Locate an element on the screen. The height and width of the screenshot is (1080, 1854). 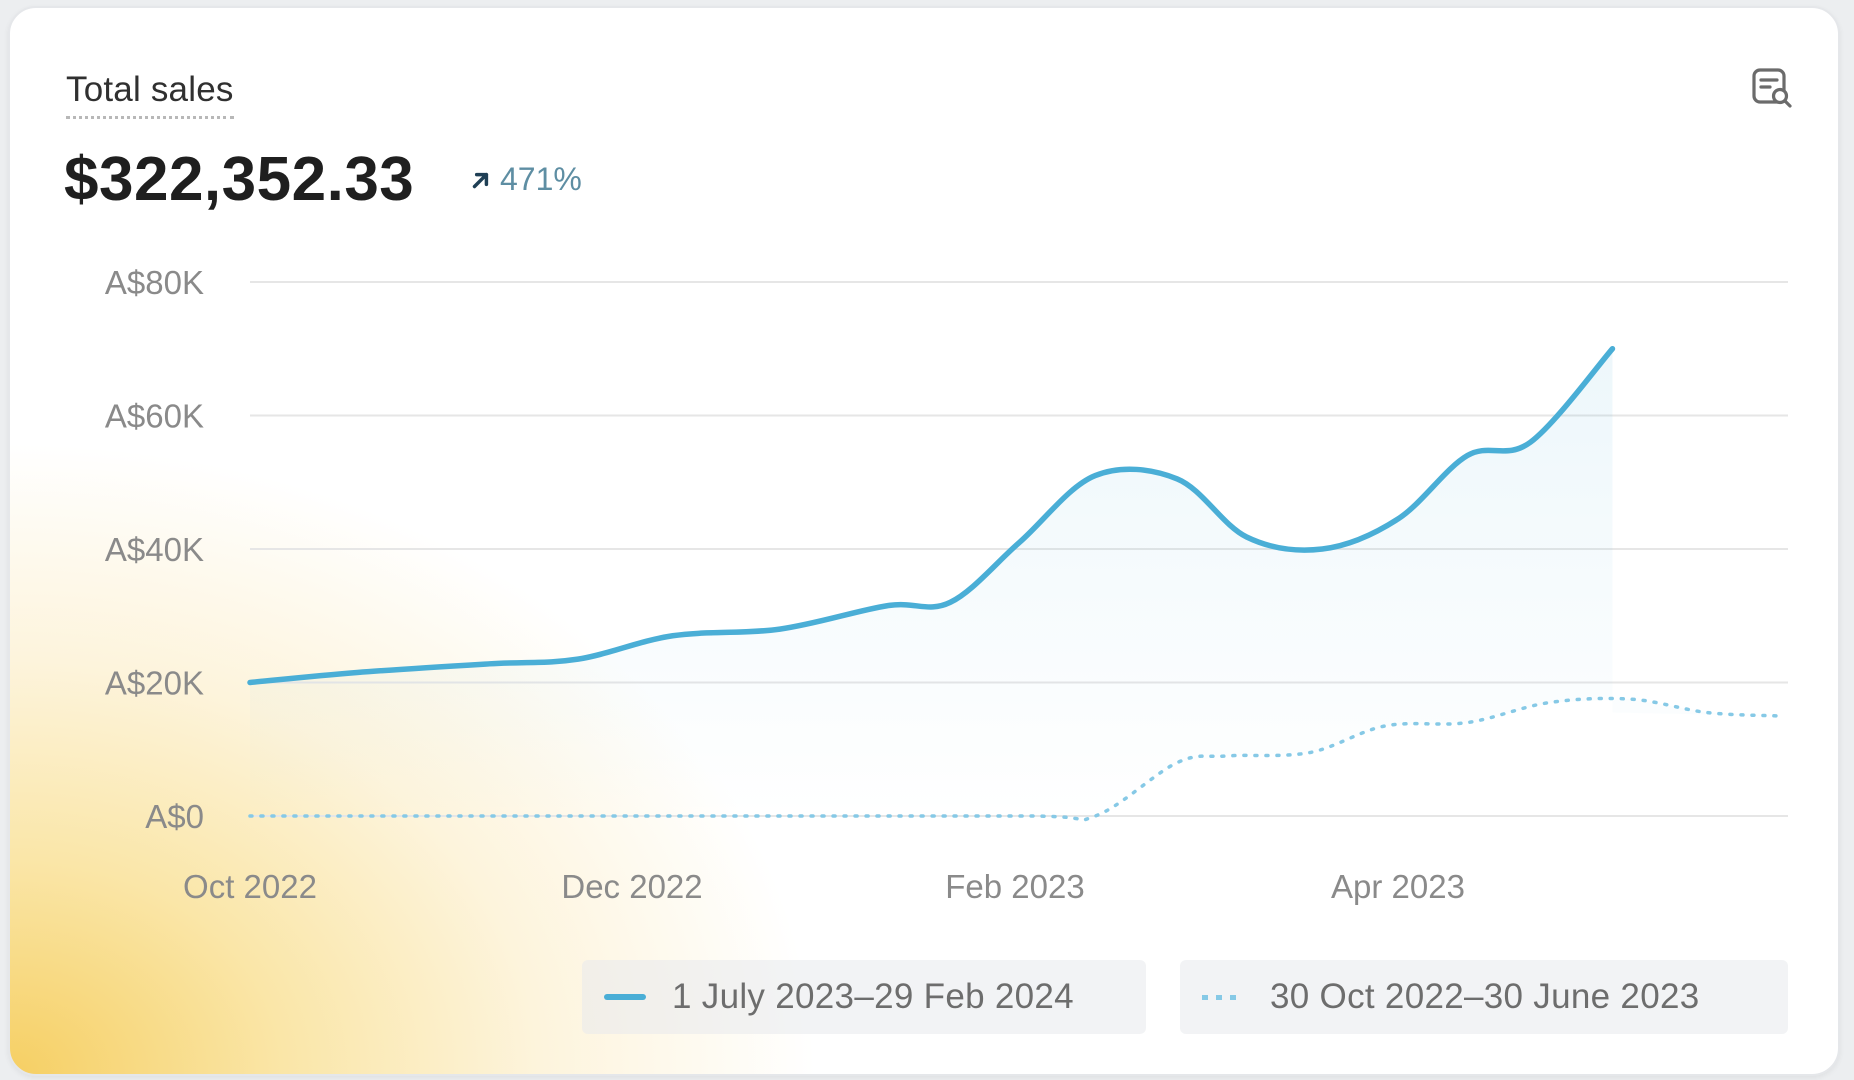
x-tick-label: Feb 2023 is located at coordinates (1014, 886).